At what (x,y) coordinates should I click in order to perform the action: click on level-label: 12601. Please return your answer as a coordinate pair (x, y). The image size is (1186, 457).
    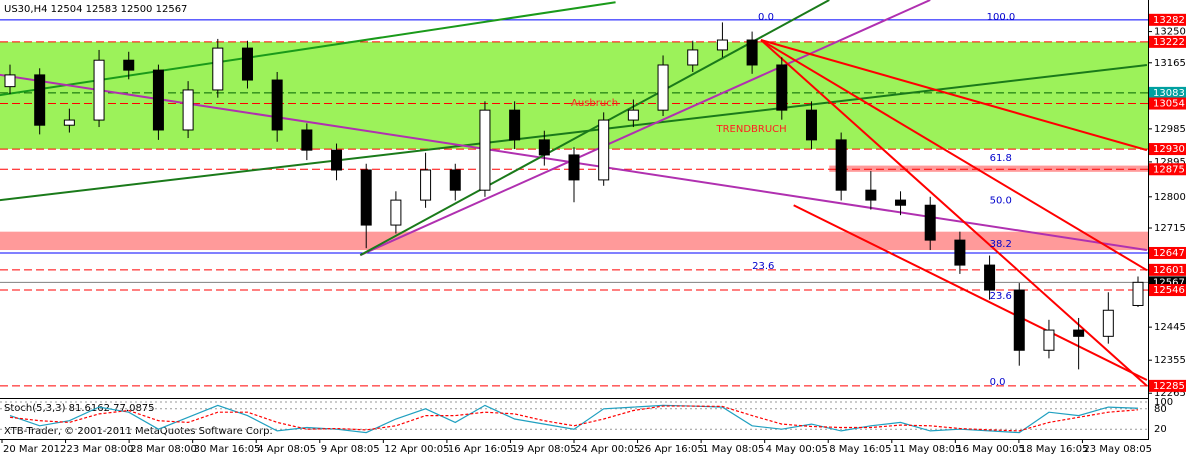
    Looking at the image, I should click on (1169, 270).